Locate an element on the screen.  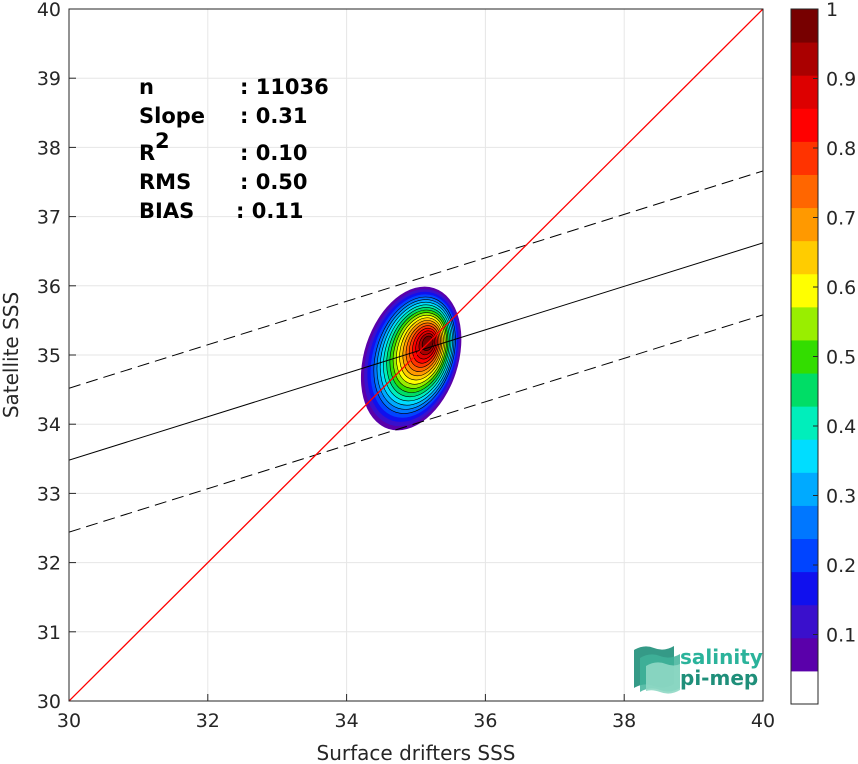
y-tick-label: 30 is located at coordinates (49, 702).